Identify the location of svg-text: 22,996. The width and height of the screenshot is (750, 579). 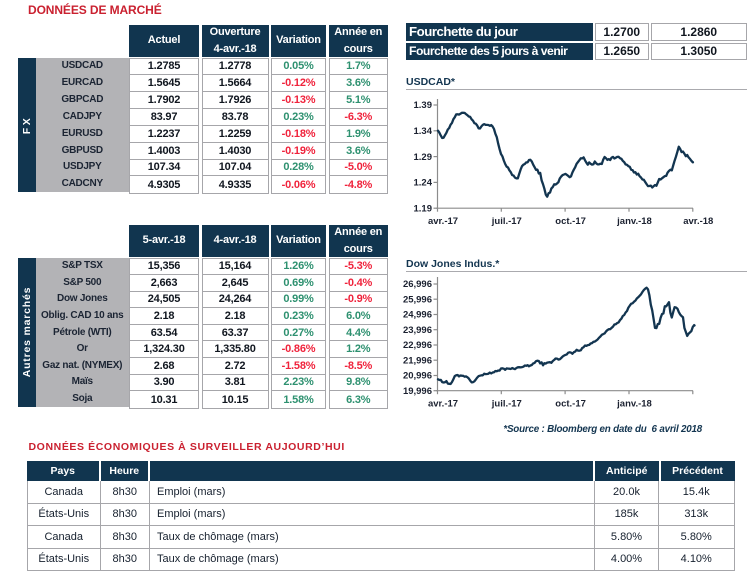
(417, 345).